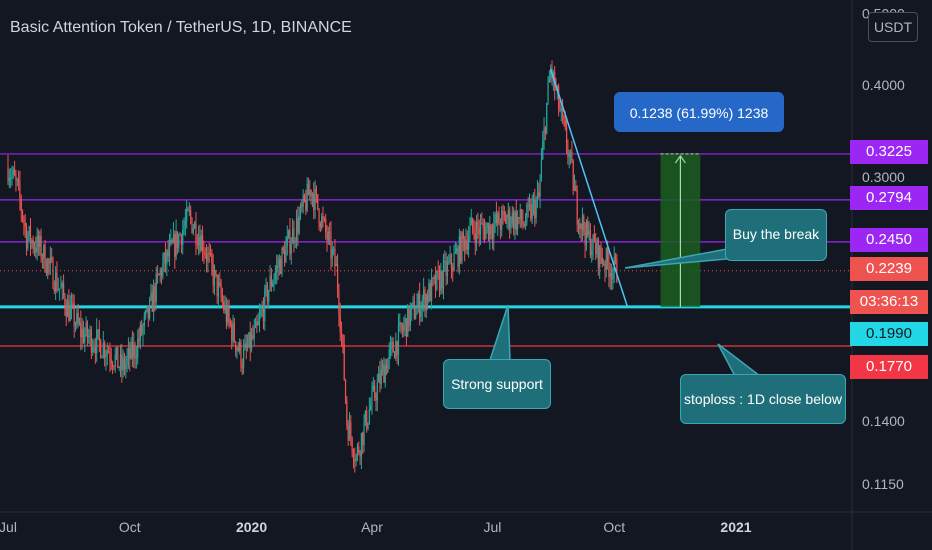 The width and height of the screenshot is (932, 550). I want to click on measure-label: 0.1238 (61.99%) 1238, so click(699, 112).